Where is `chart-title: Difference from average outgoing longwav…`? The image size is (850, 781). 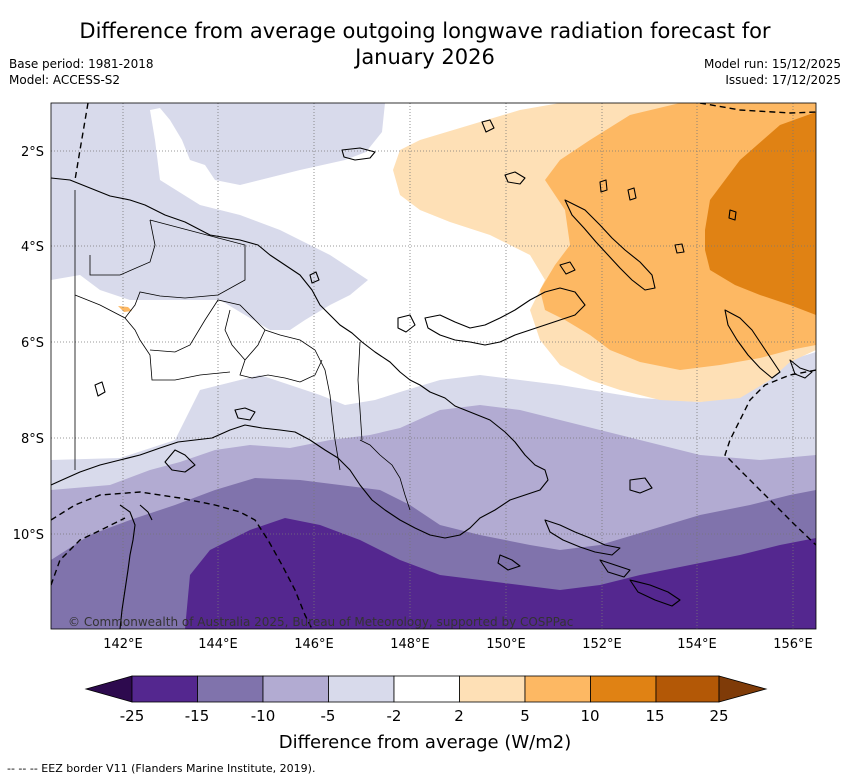
chart-title: Difference from average outgoing longwav… is located at coordinates (425, 44).